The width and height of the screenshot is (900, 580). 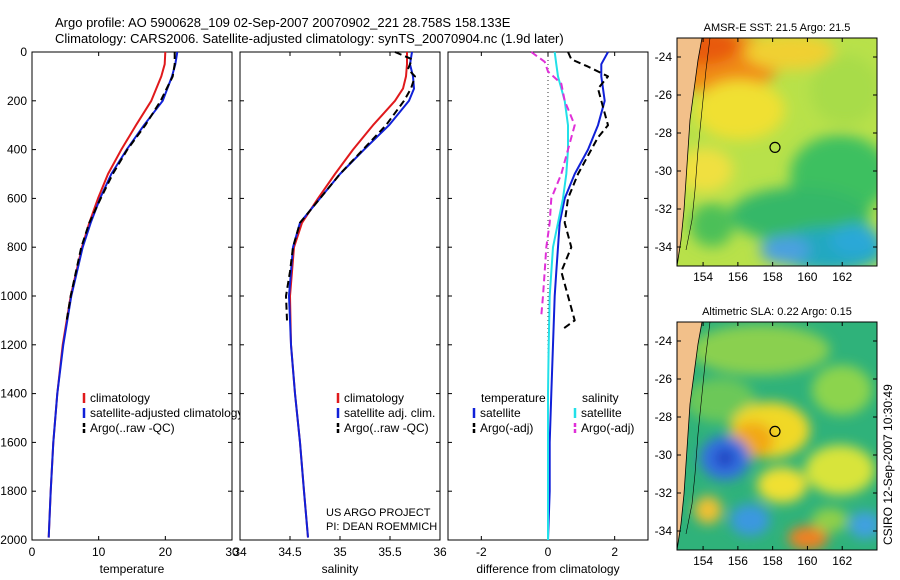 What do you see at coordinates (440, 552) in the screenshot?
I see `x-tick-label: 36` at bounding box center [440, 552].